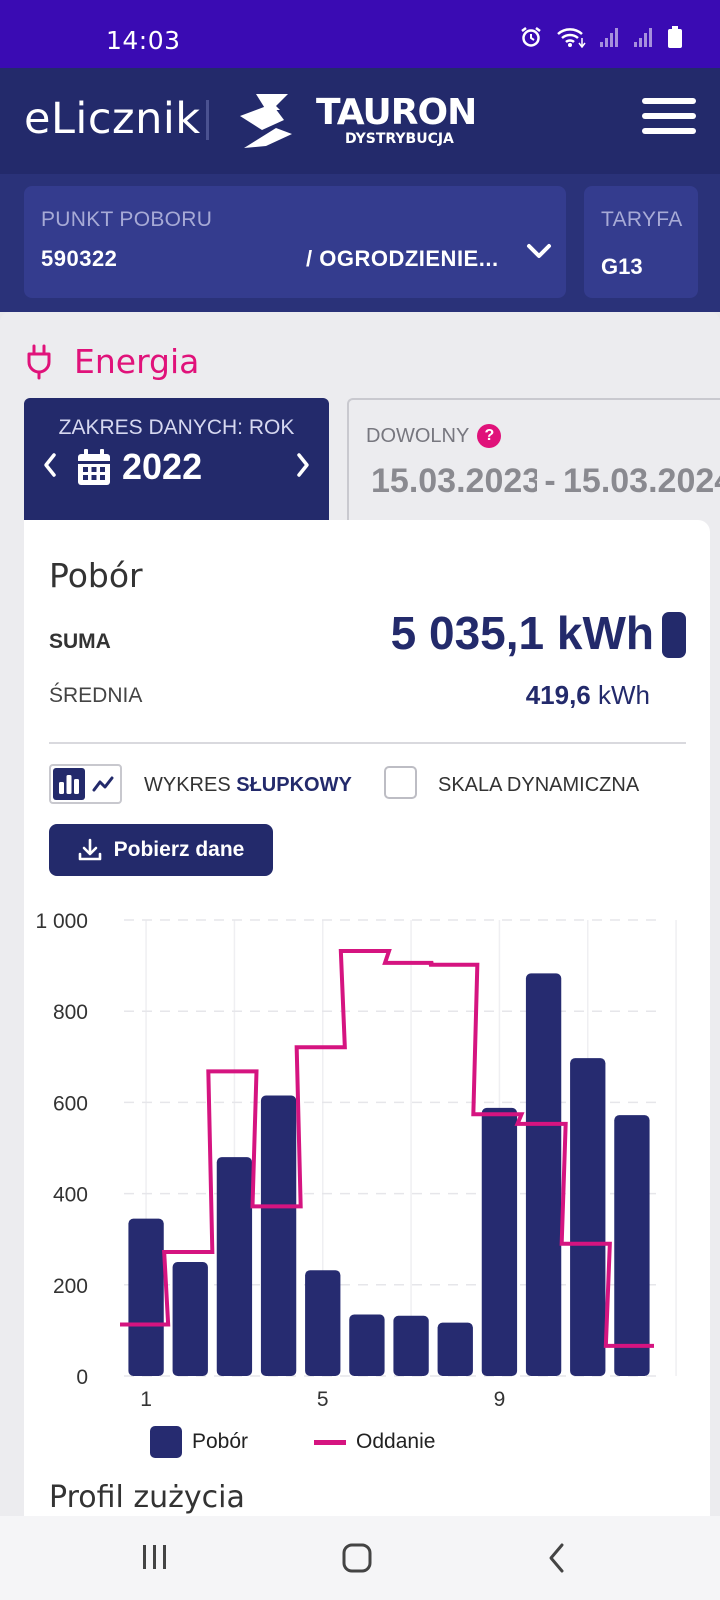 The height and width of the screenshot is (1600, 720). Describe the element at coordinates (367, 743) in the screenshot. I see `divider` at that location.